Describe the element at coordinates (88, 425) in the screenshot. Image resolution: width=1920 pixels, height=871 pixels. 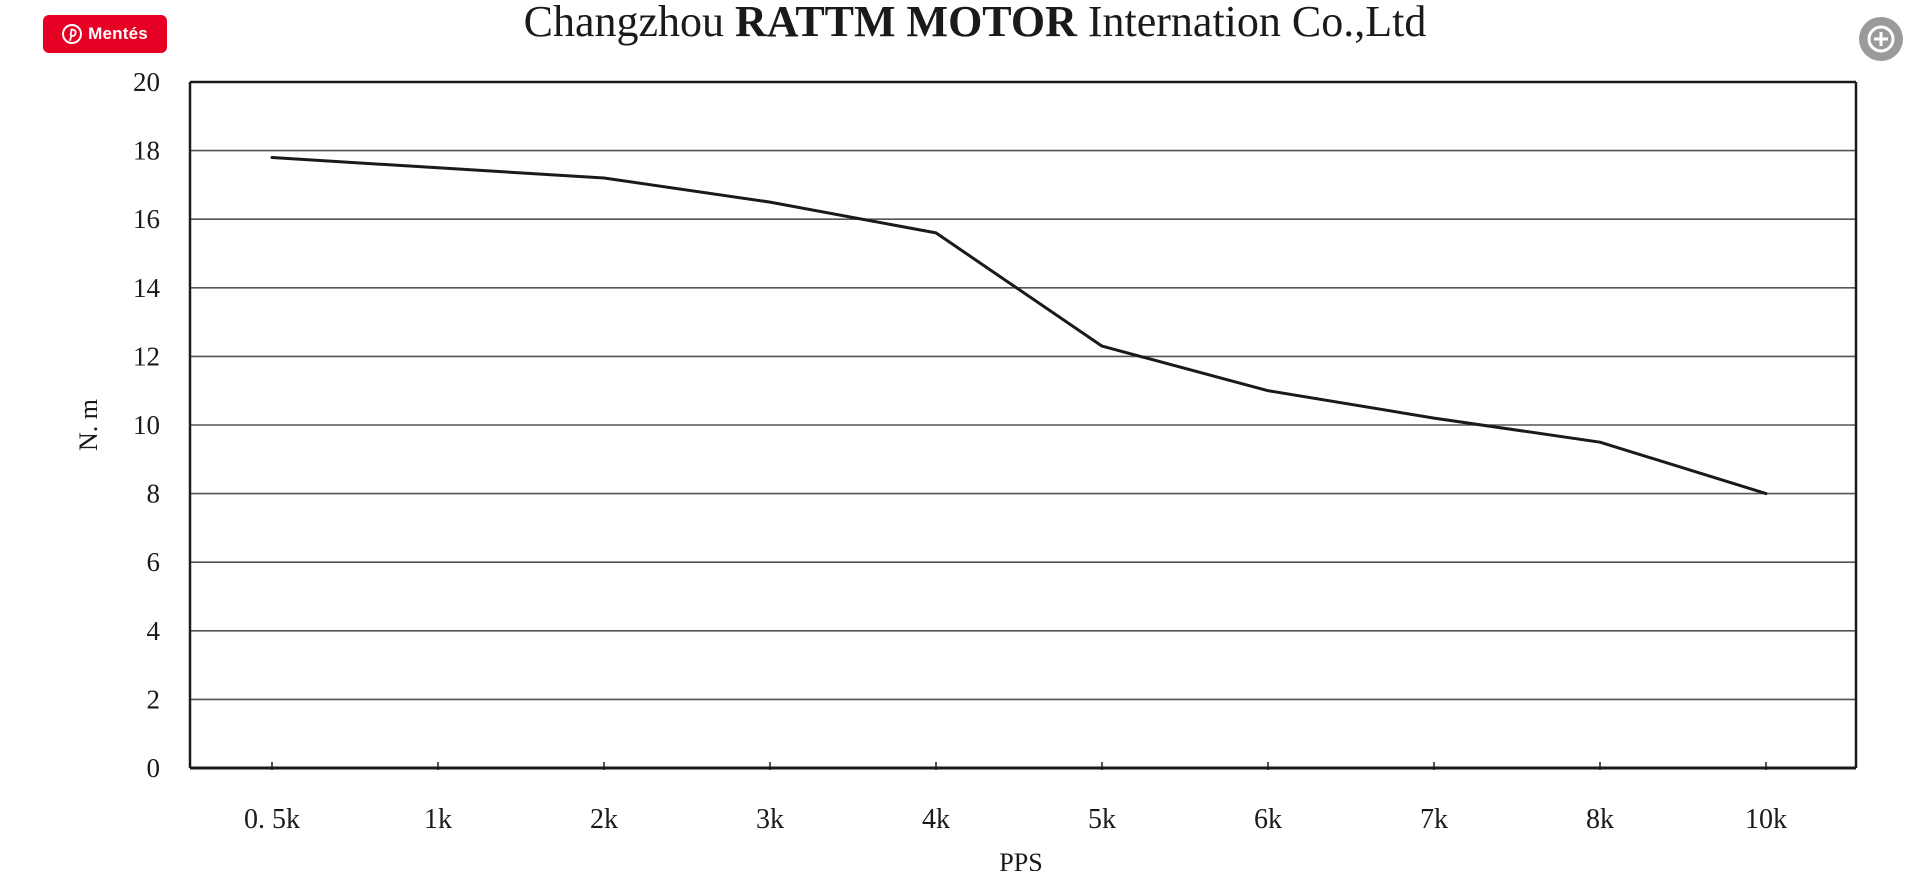
I see `y-axis-label: N. m` at that location.